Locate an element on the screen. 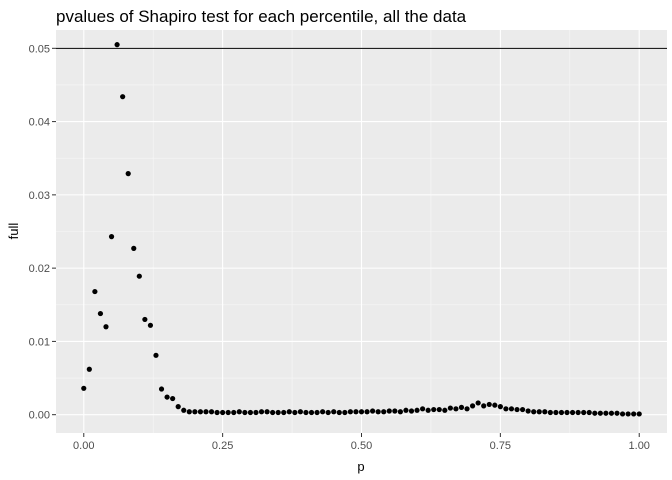  y-tick-label: 0.04 is located at coordinates (39, 123).